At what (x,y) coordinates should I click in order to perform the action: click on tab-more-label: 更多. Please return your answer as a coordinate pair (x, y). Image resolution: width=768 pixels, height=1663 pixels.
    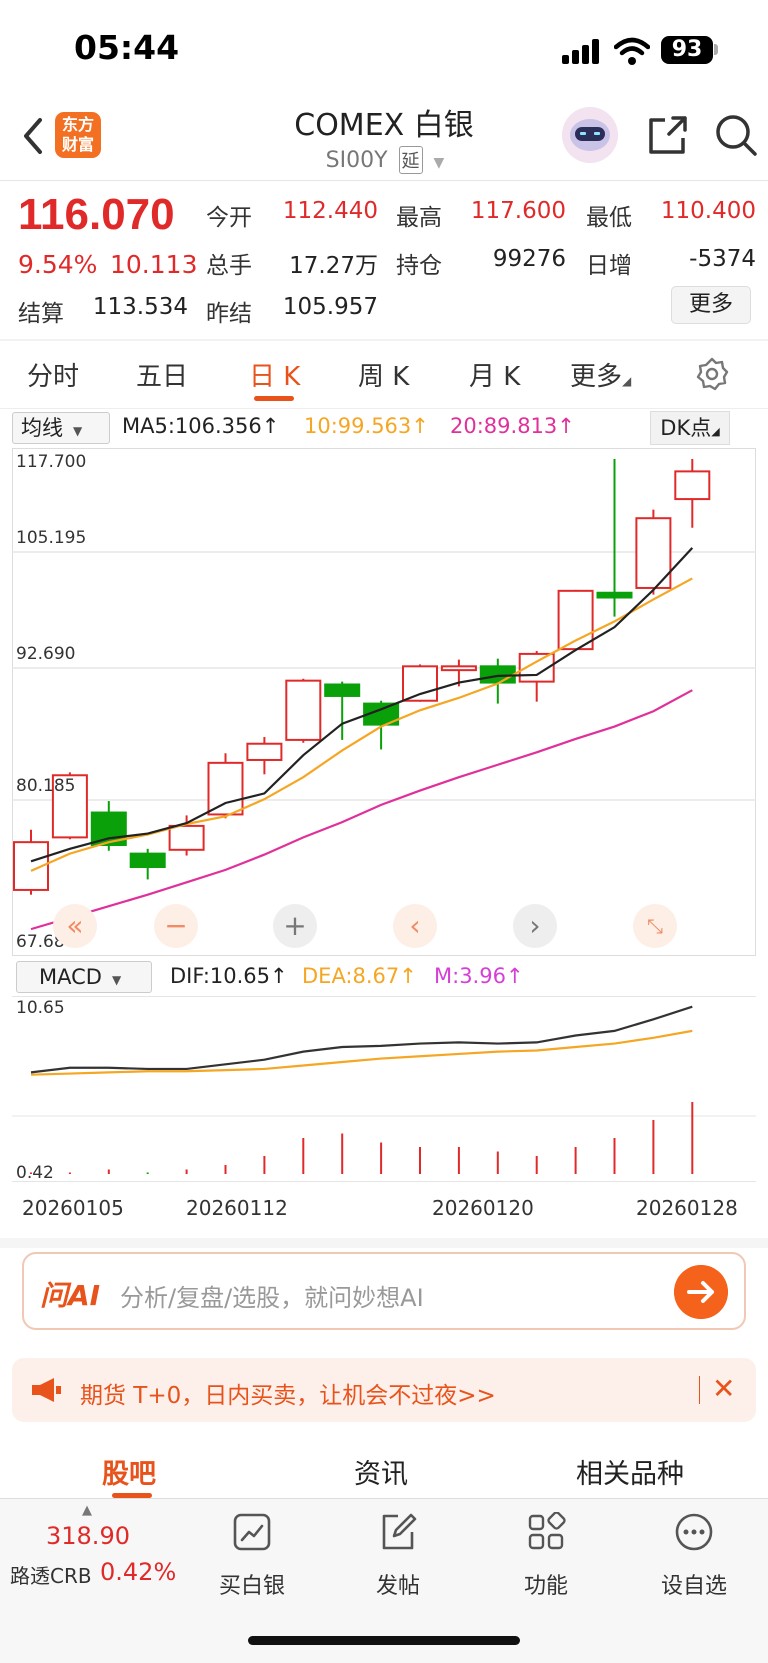
    Looking at the image, I should click on (596, 377).